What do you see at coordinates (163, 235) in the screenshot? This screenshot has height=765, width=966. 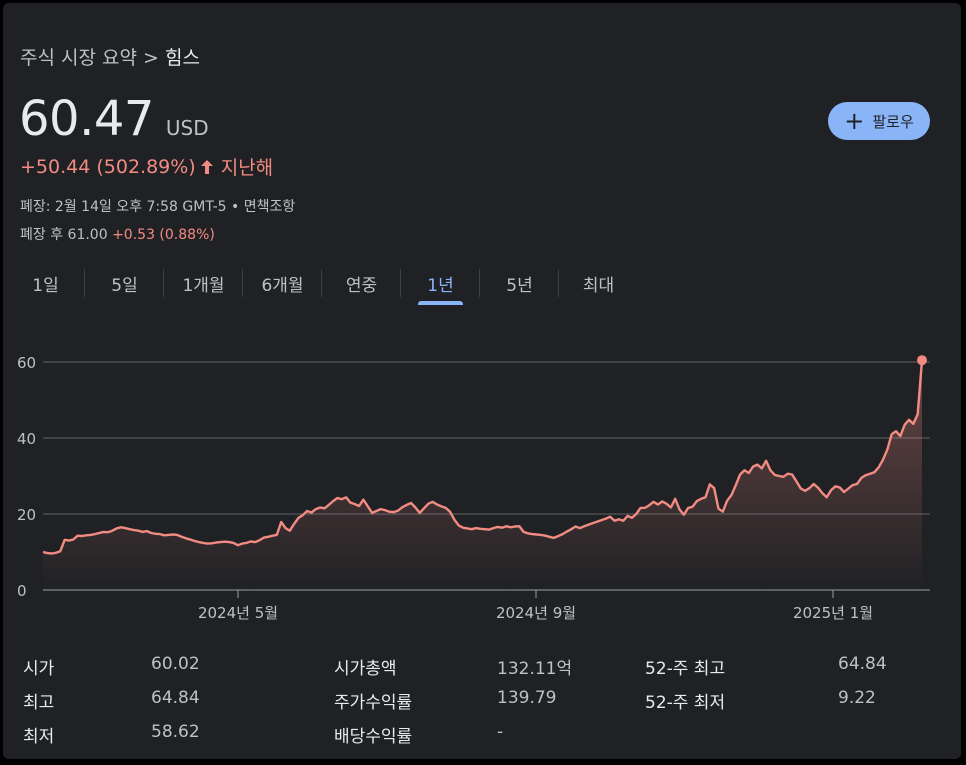 I see `after-hours-change: +0.53 (0.88%)` at bounding box center [163, 235].